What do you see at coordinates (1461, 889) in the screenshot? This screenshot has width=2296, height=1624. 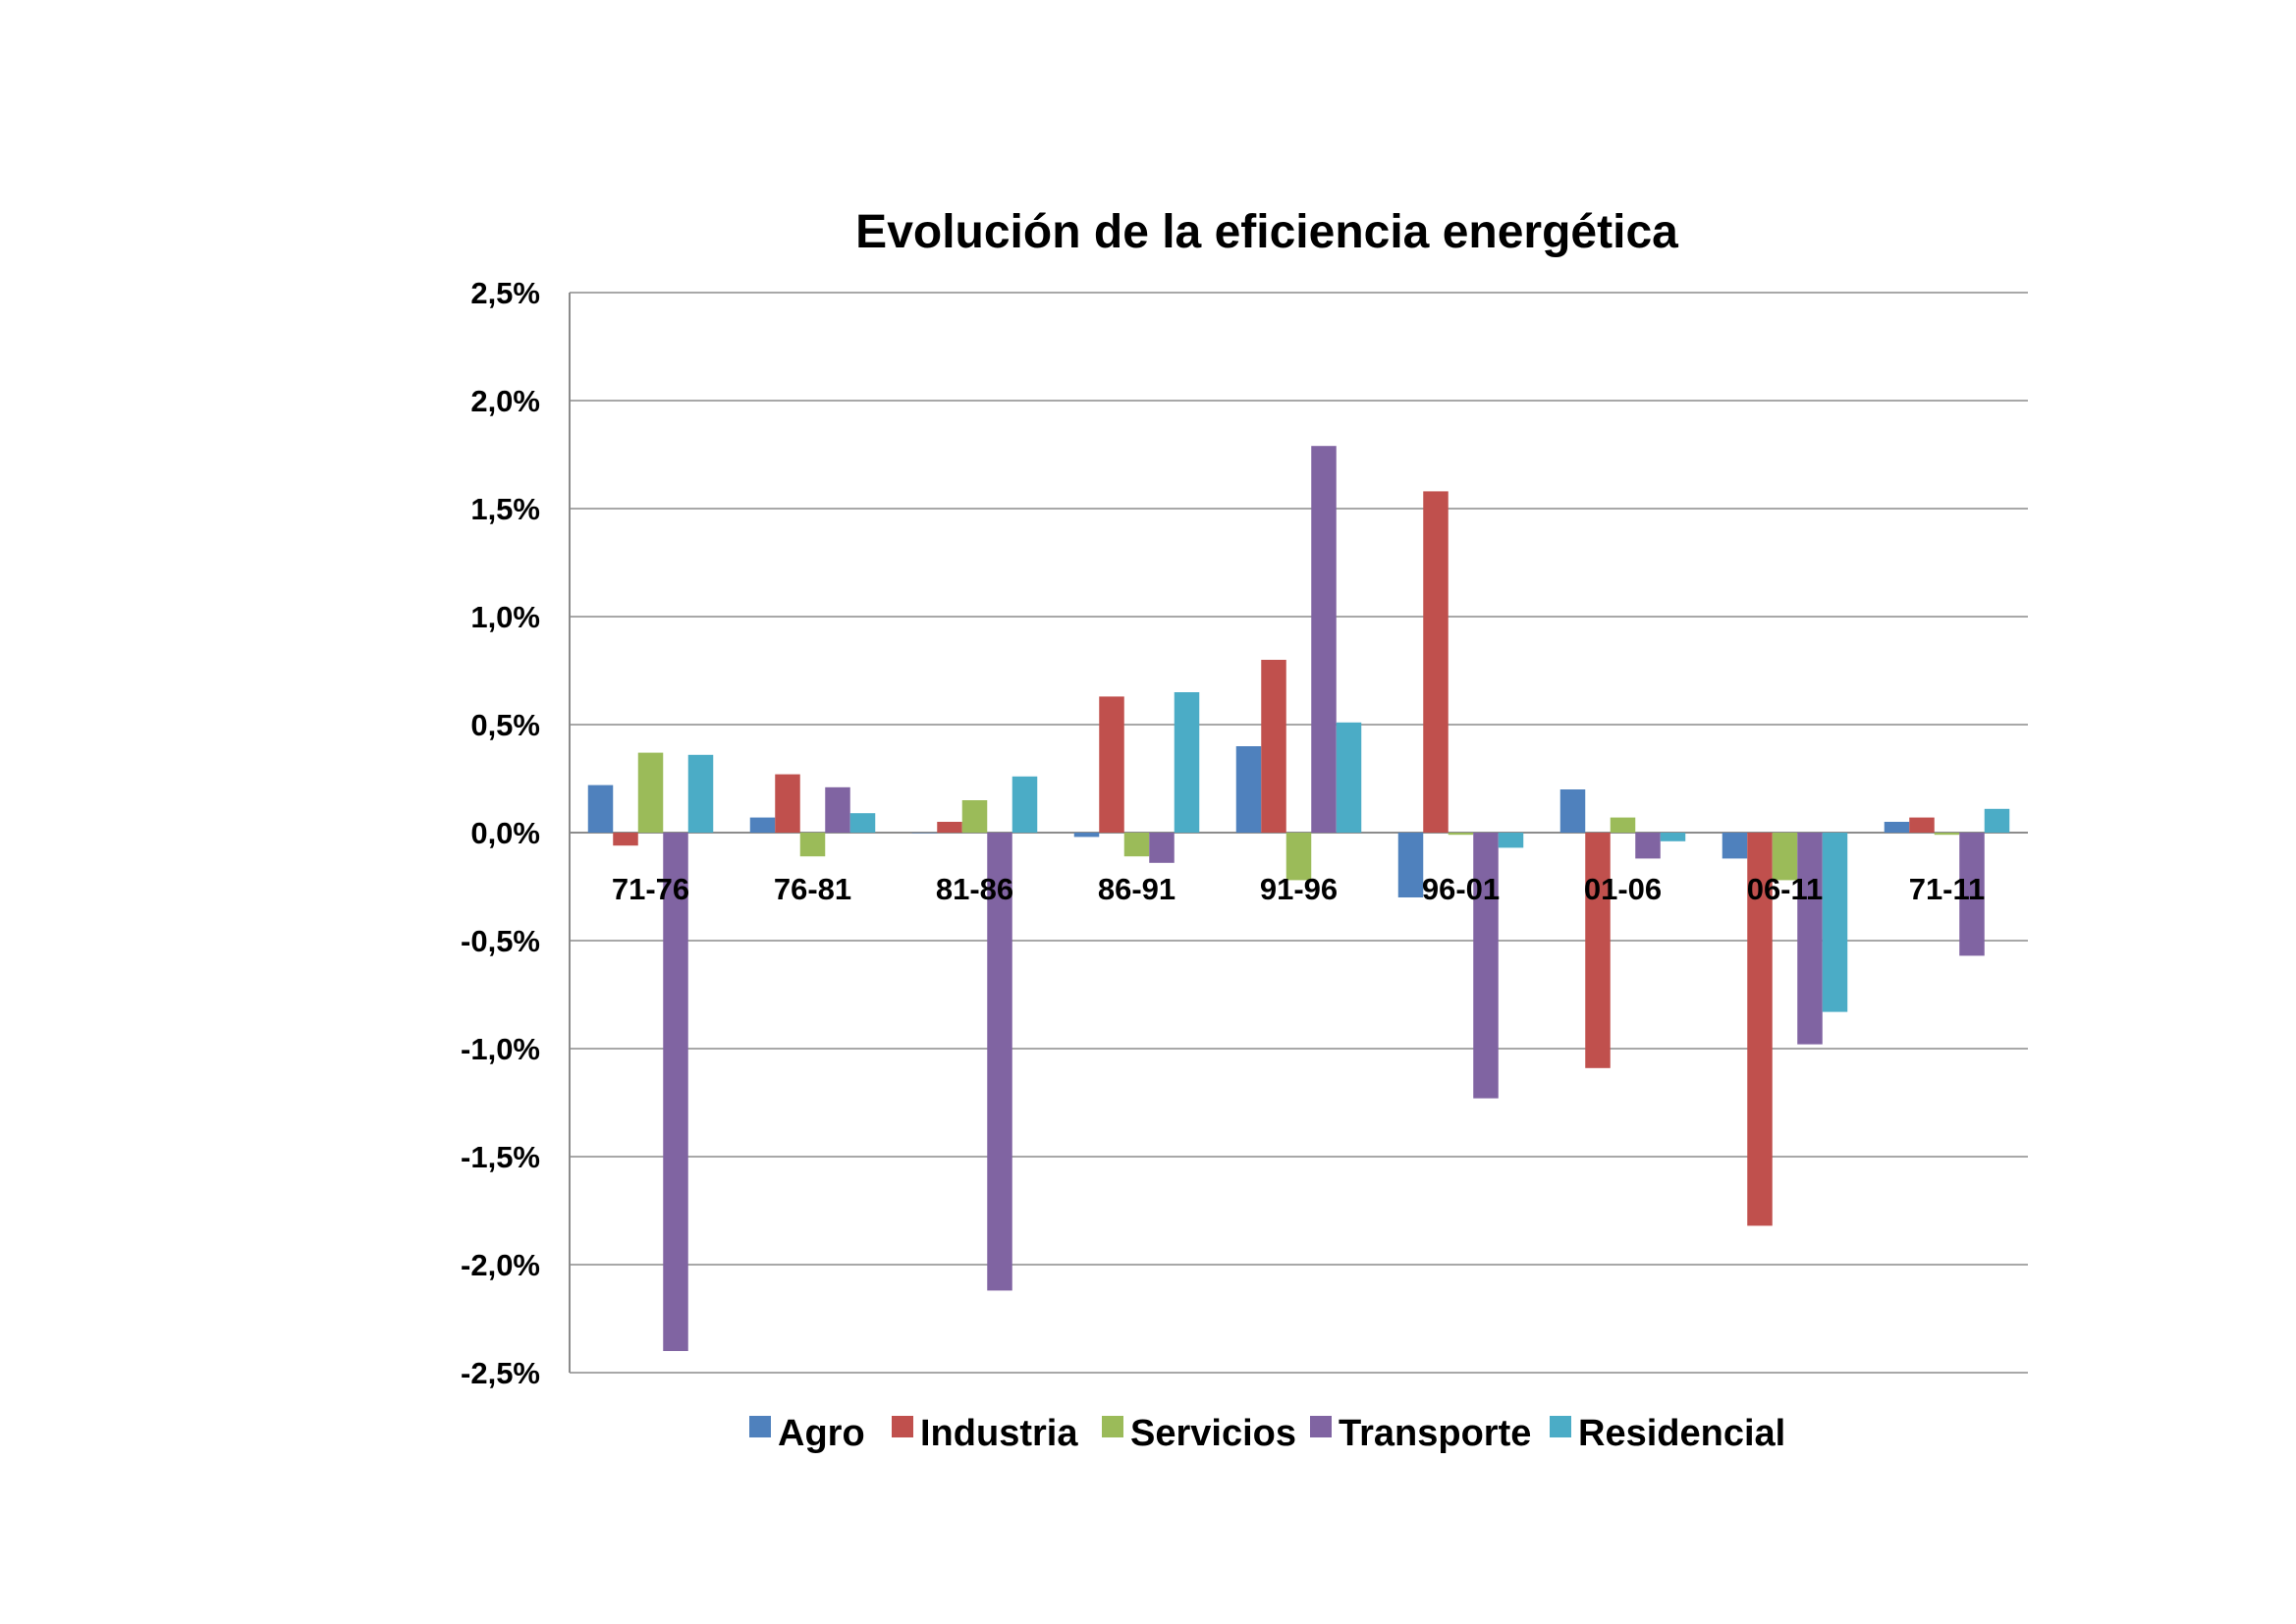 I see `x-tick-label: 96-01` at bounding box center [1461, 889].